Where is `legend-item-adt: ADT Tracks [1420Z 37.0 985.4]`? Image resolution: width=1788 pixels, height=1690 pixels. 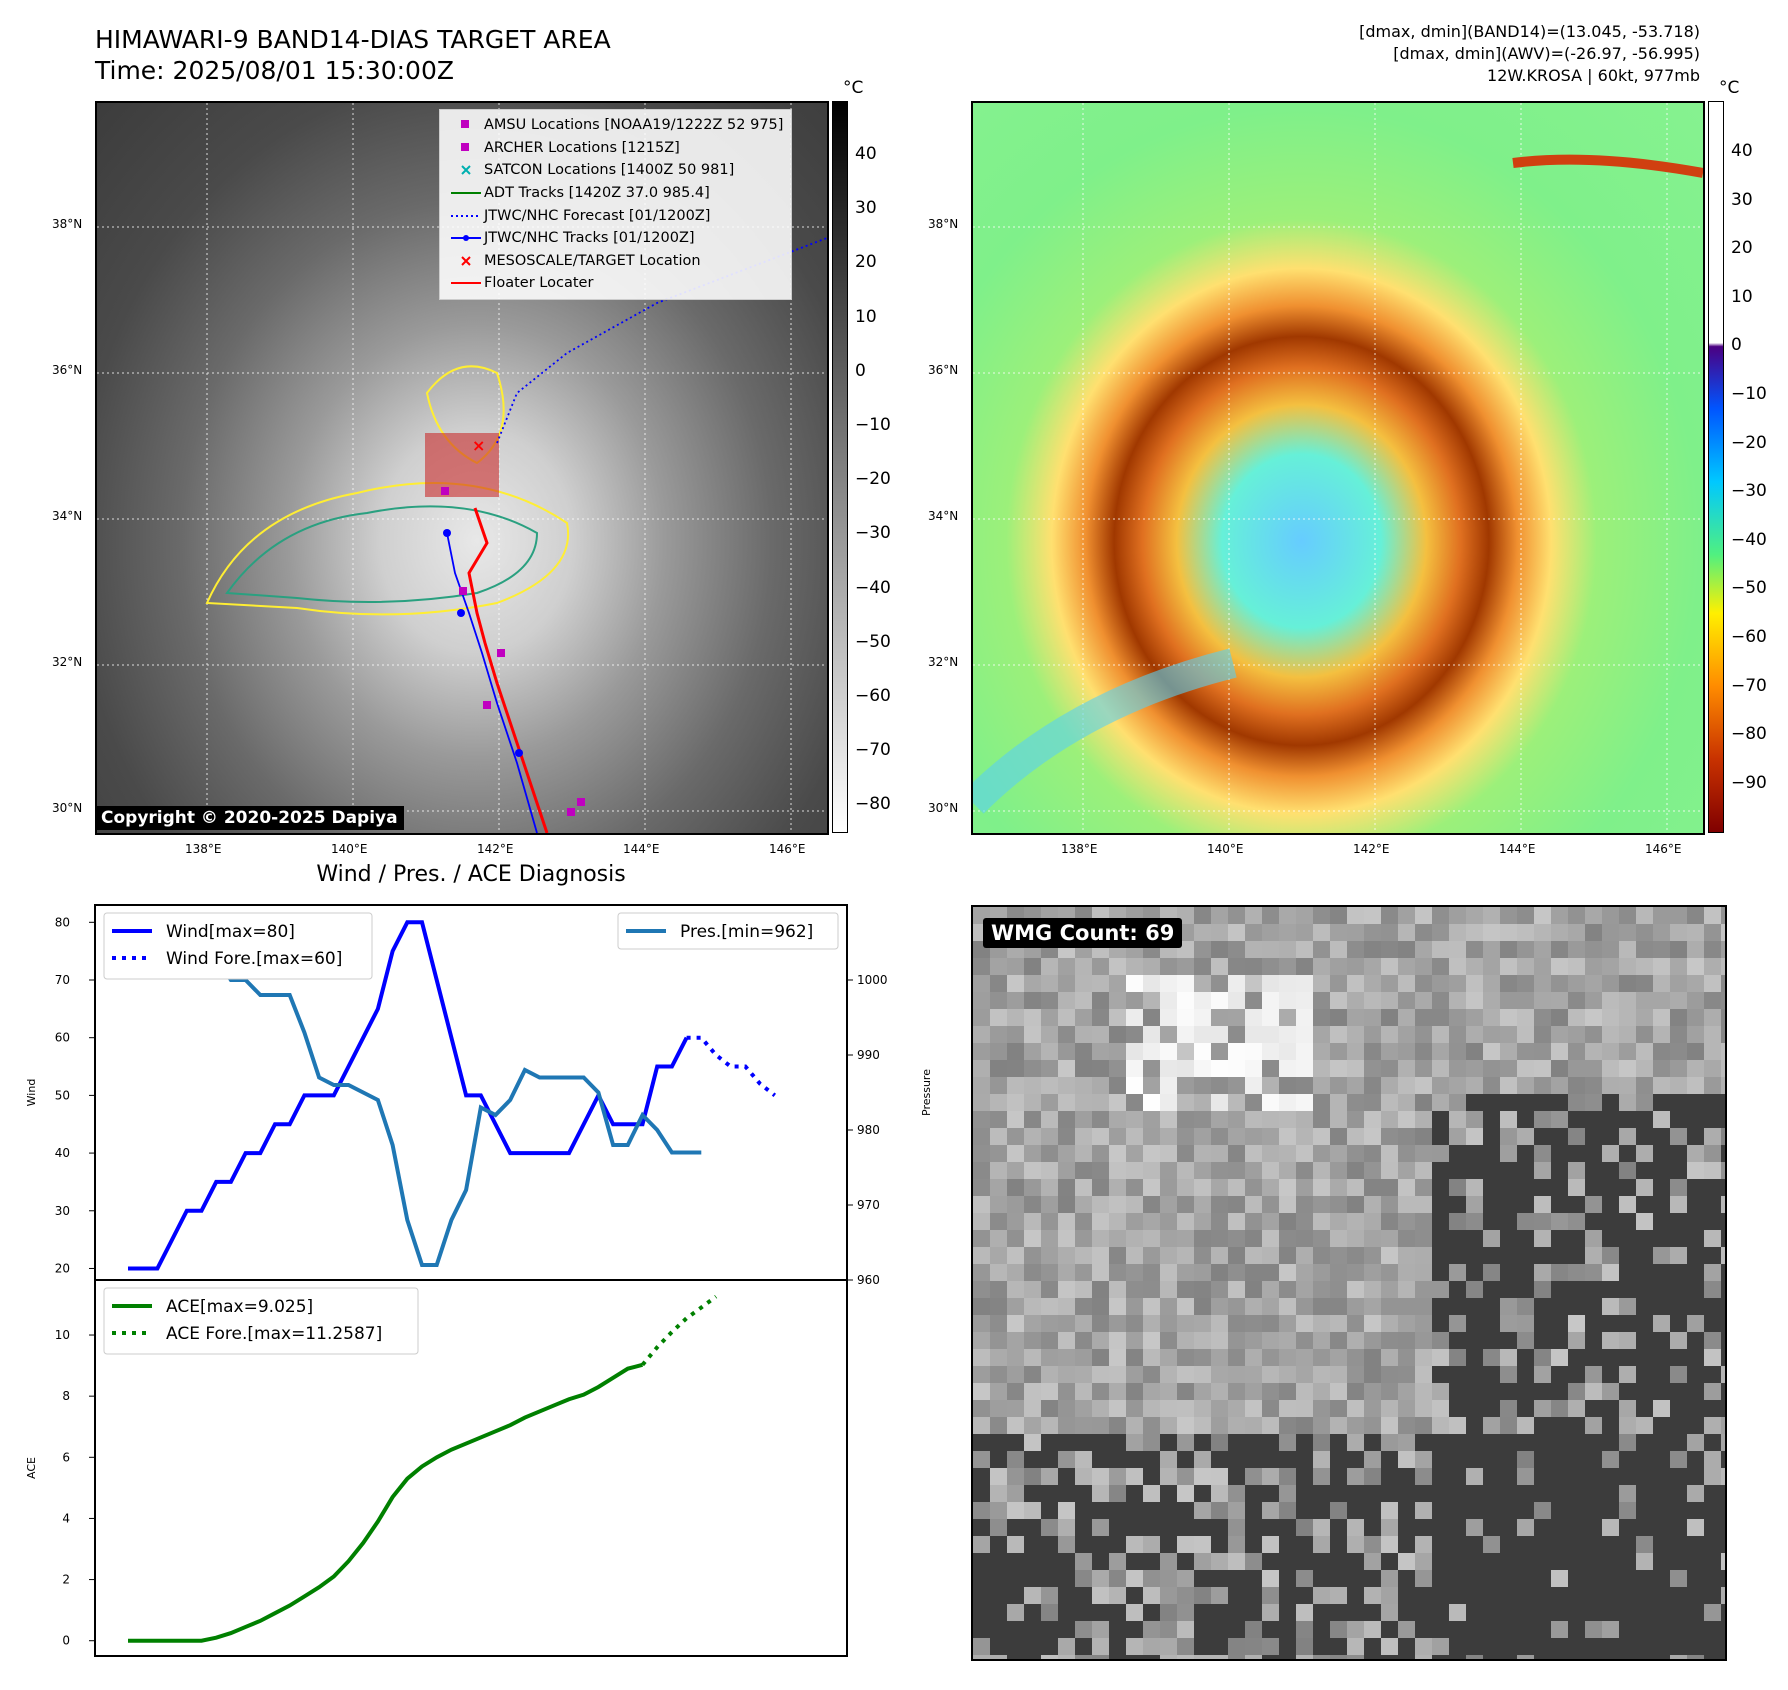 legend-item-adt: ADT Tracks [1420Z 37.0 985.4] is located at coordinates (615, 193).